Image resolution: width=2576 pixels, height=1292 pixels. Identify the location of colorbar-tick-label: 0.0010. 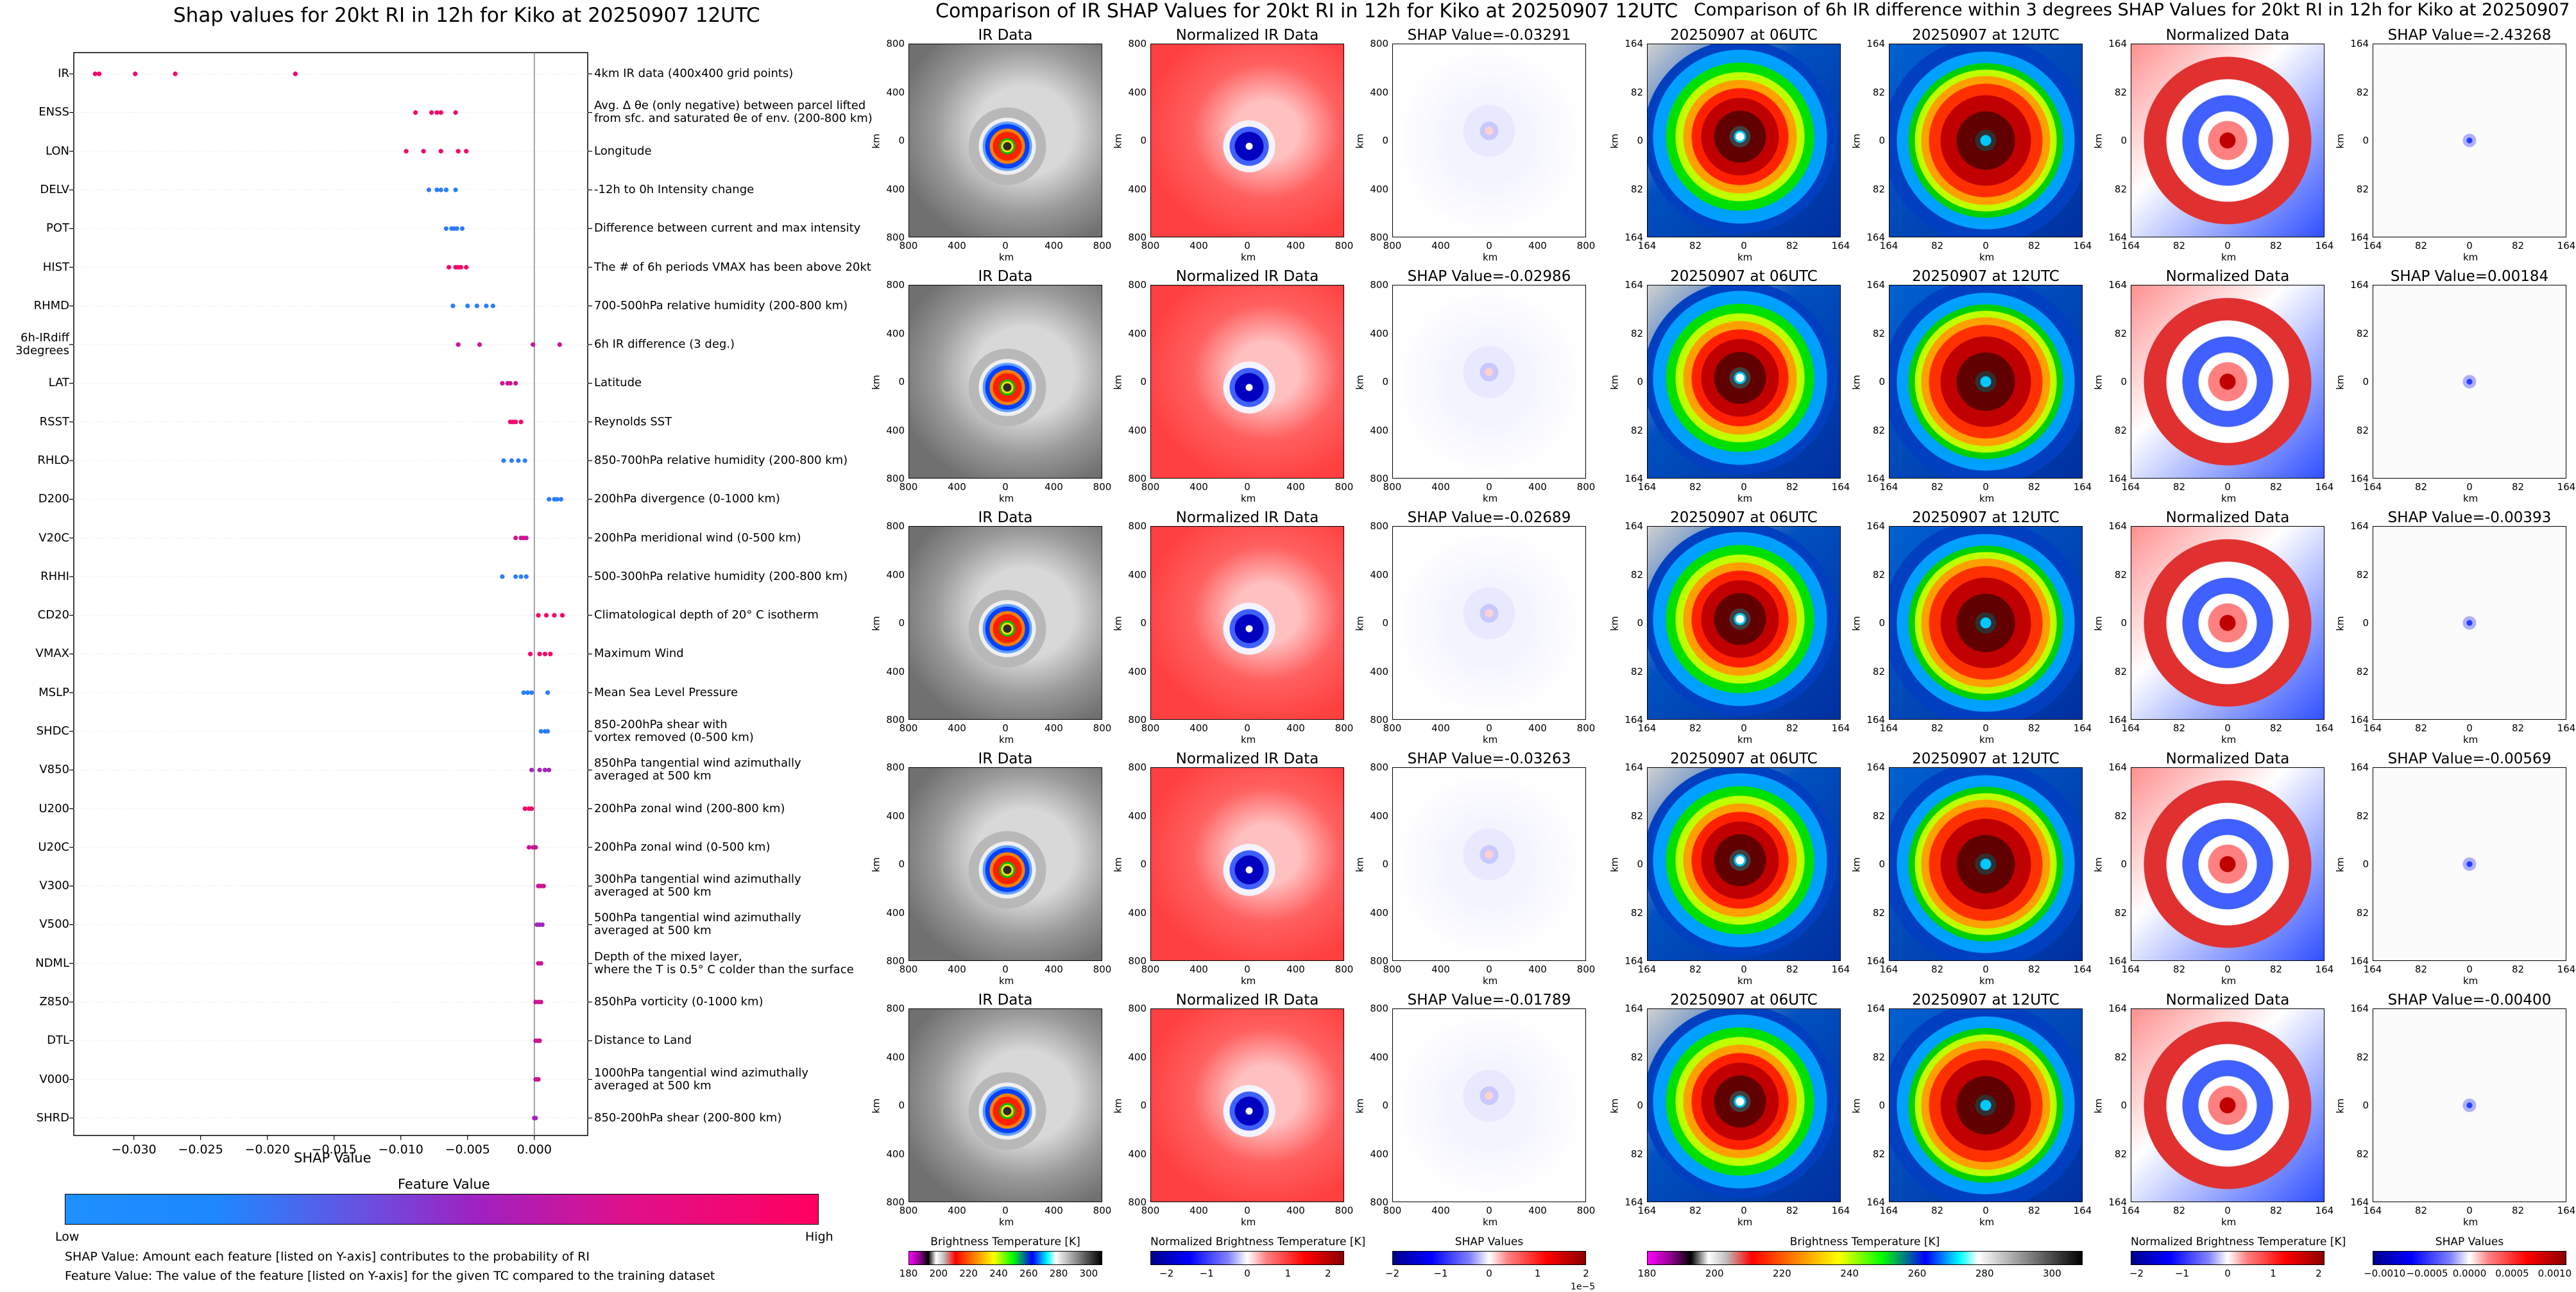
(2555, 1273).